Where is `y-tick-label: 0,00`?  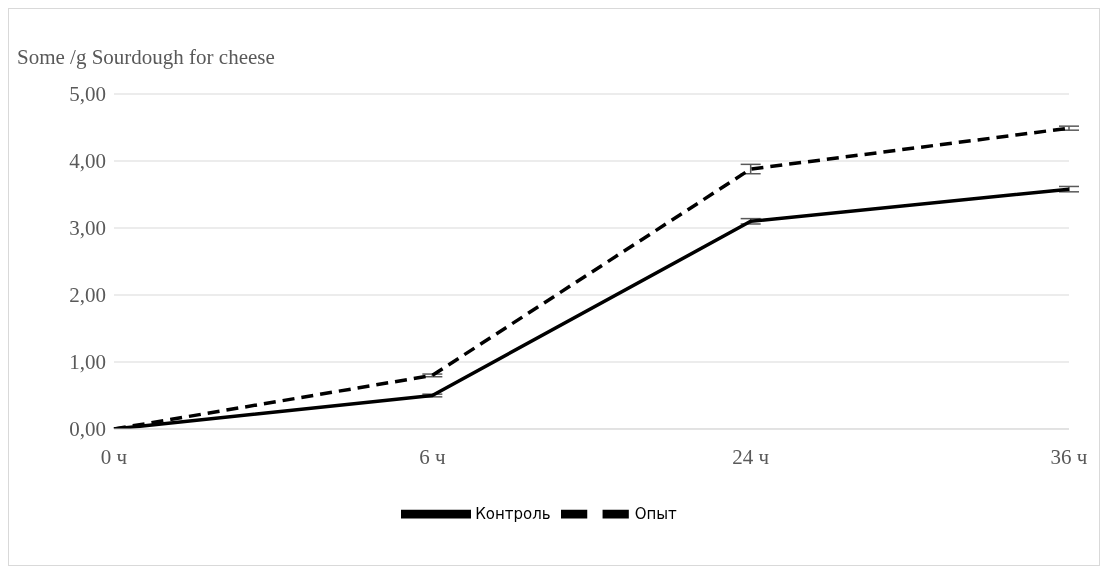 y-tick-label: 0,00 is located at coordinates (87, 429).